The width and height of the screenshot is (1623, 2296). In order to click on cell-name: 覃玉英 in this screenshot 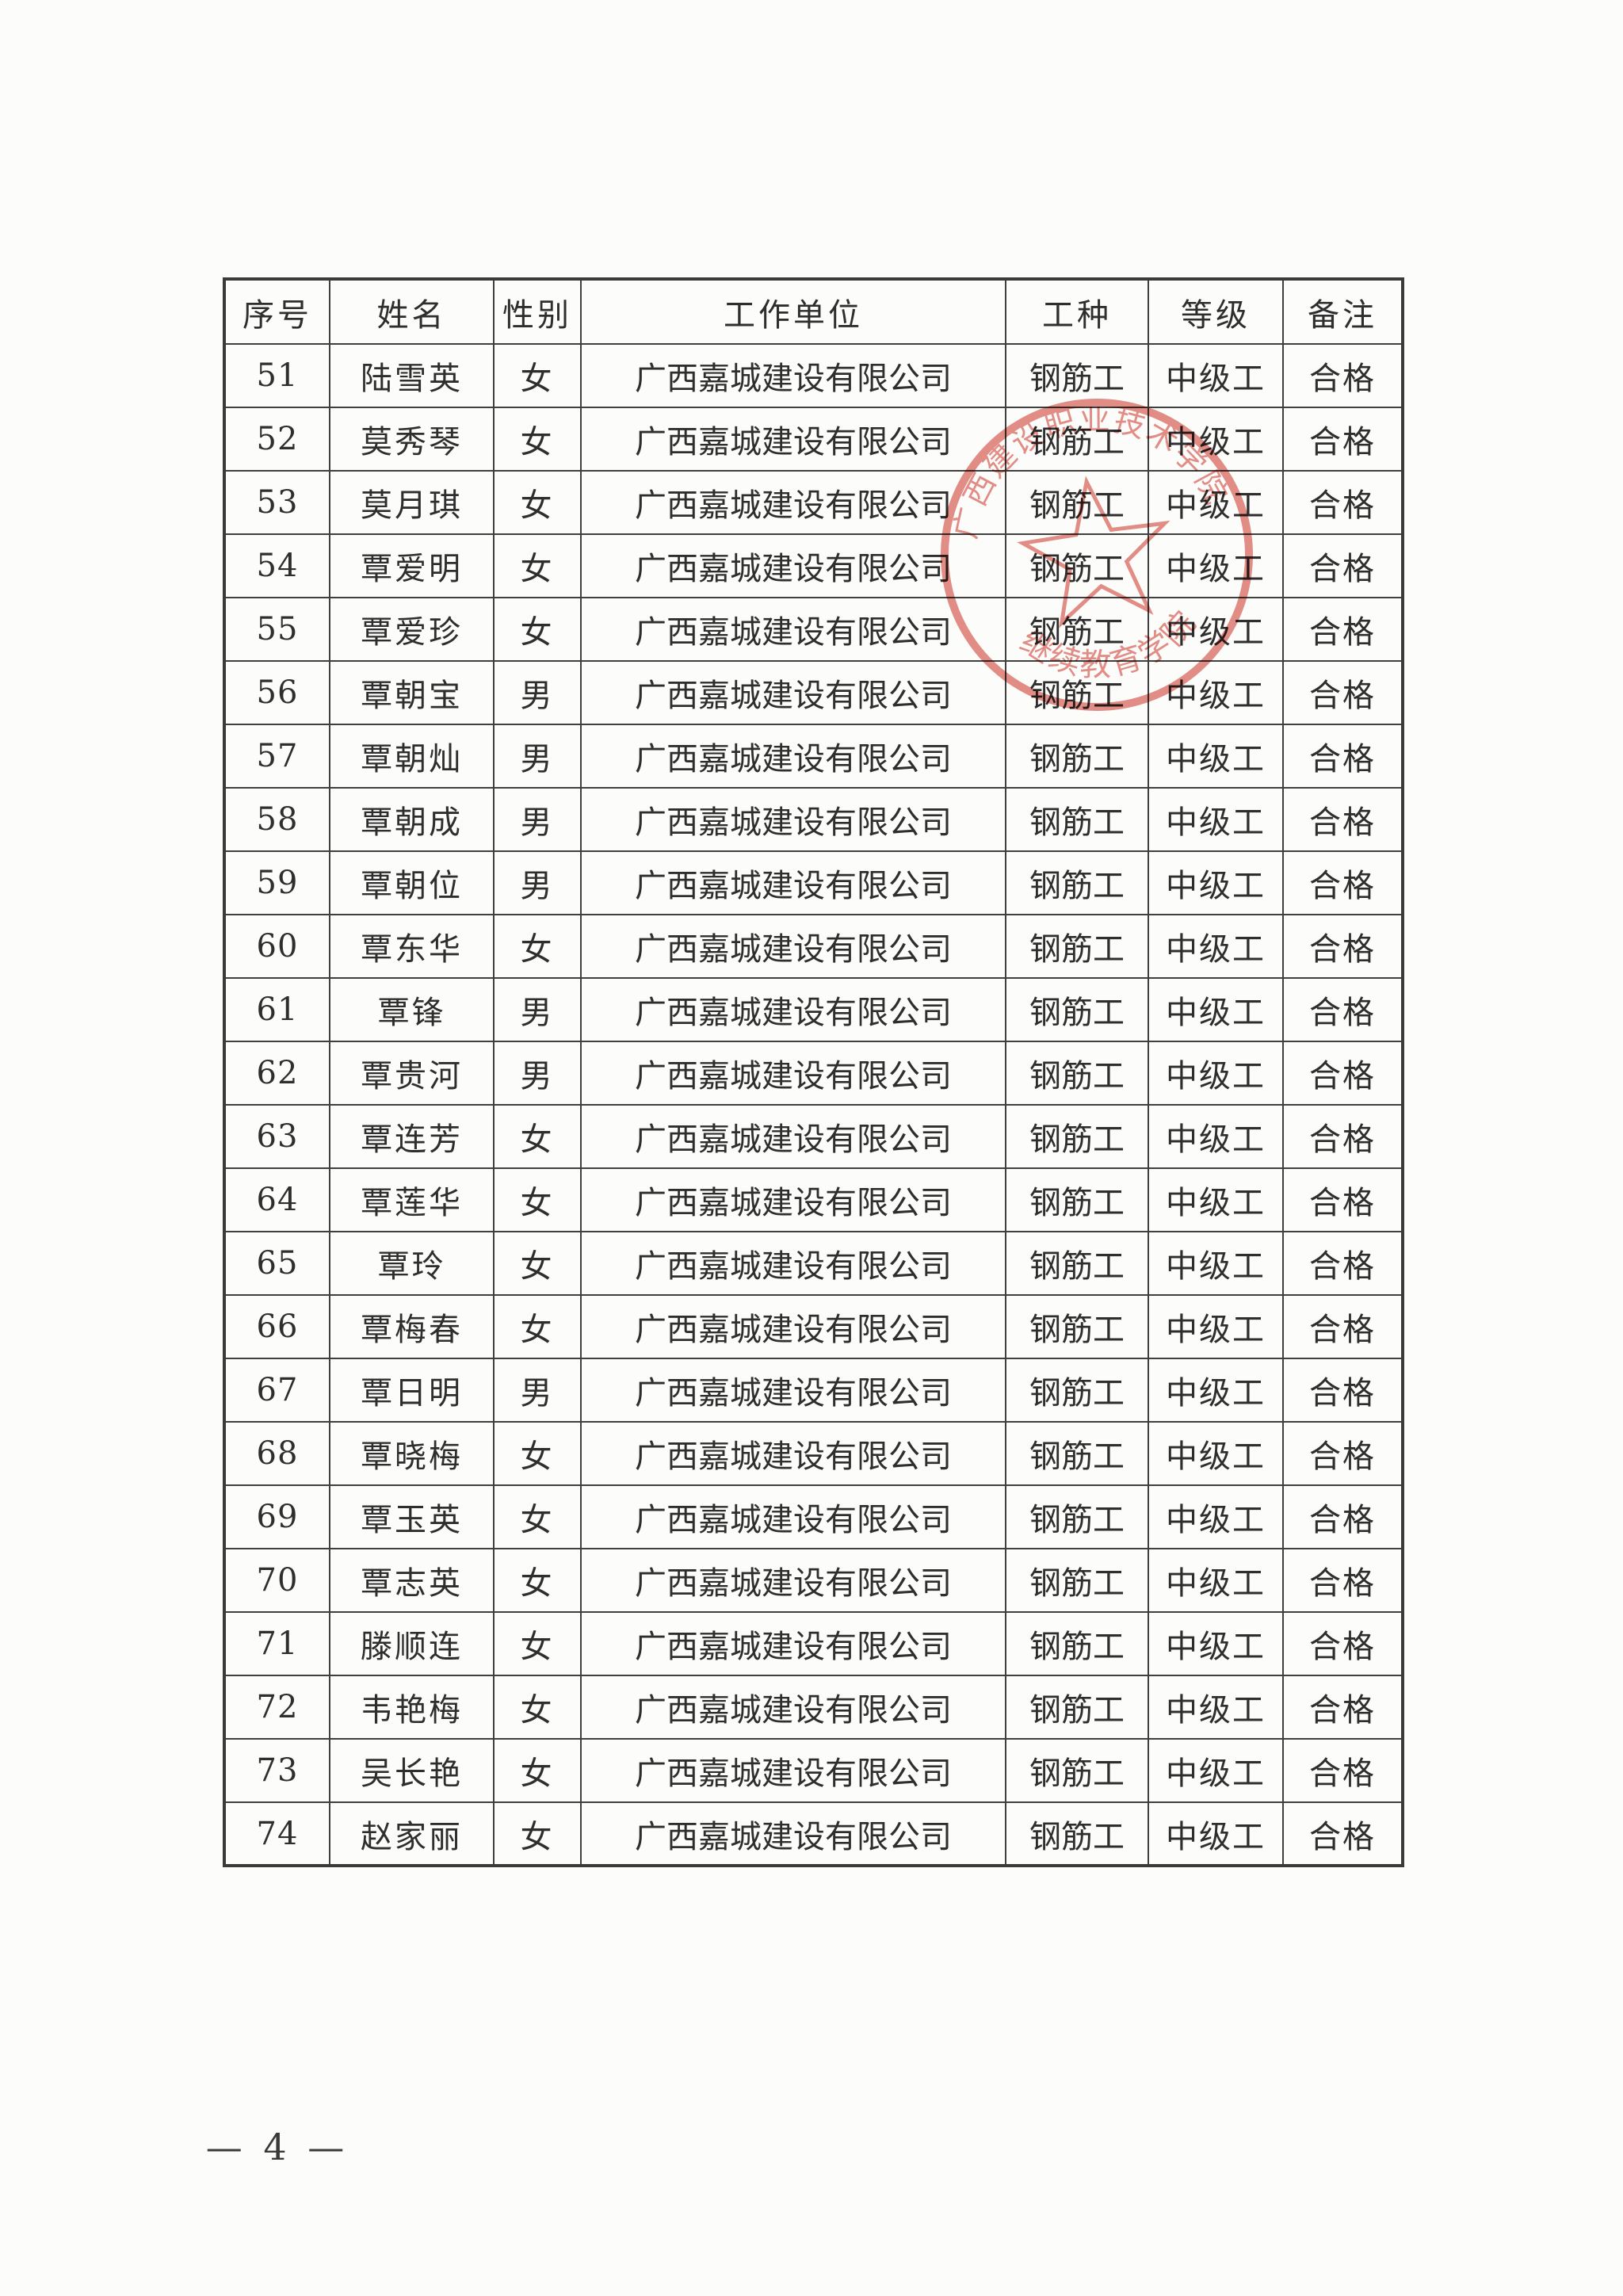, I will do `click(412, 1516)`.